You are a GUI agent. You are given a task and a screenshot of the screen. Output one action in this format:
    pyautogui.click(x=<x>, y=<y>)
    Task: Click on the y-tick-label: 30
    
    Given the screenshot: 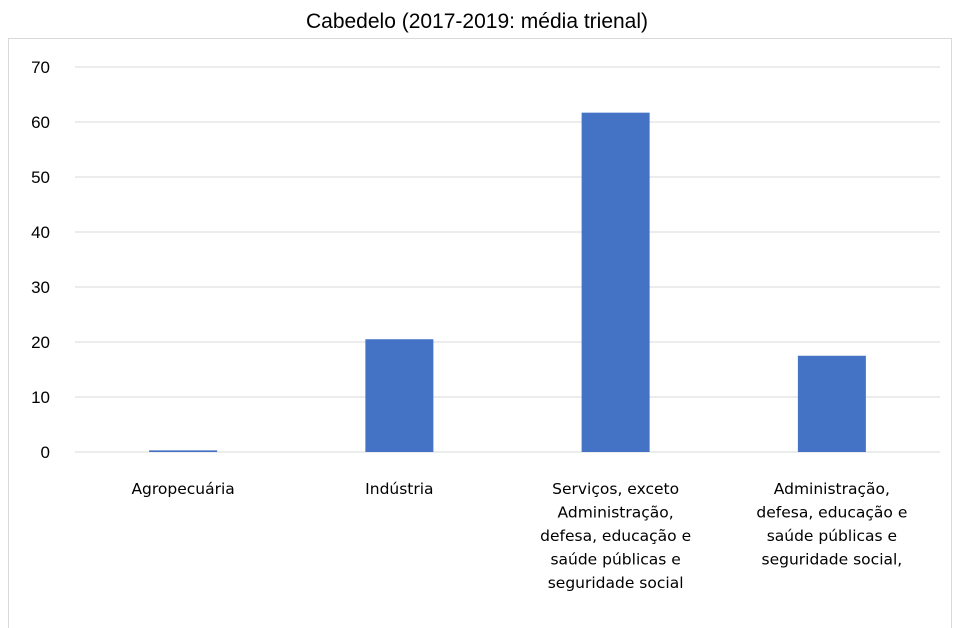 What is the action you would take?
    pyautogui.click(x=40, y=287)
    